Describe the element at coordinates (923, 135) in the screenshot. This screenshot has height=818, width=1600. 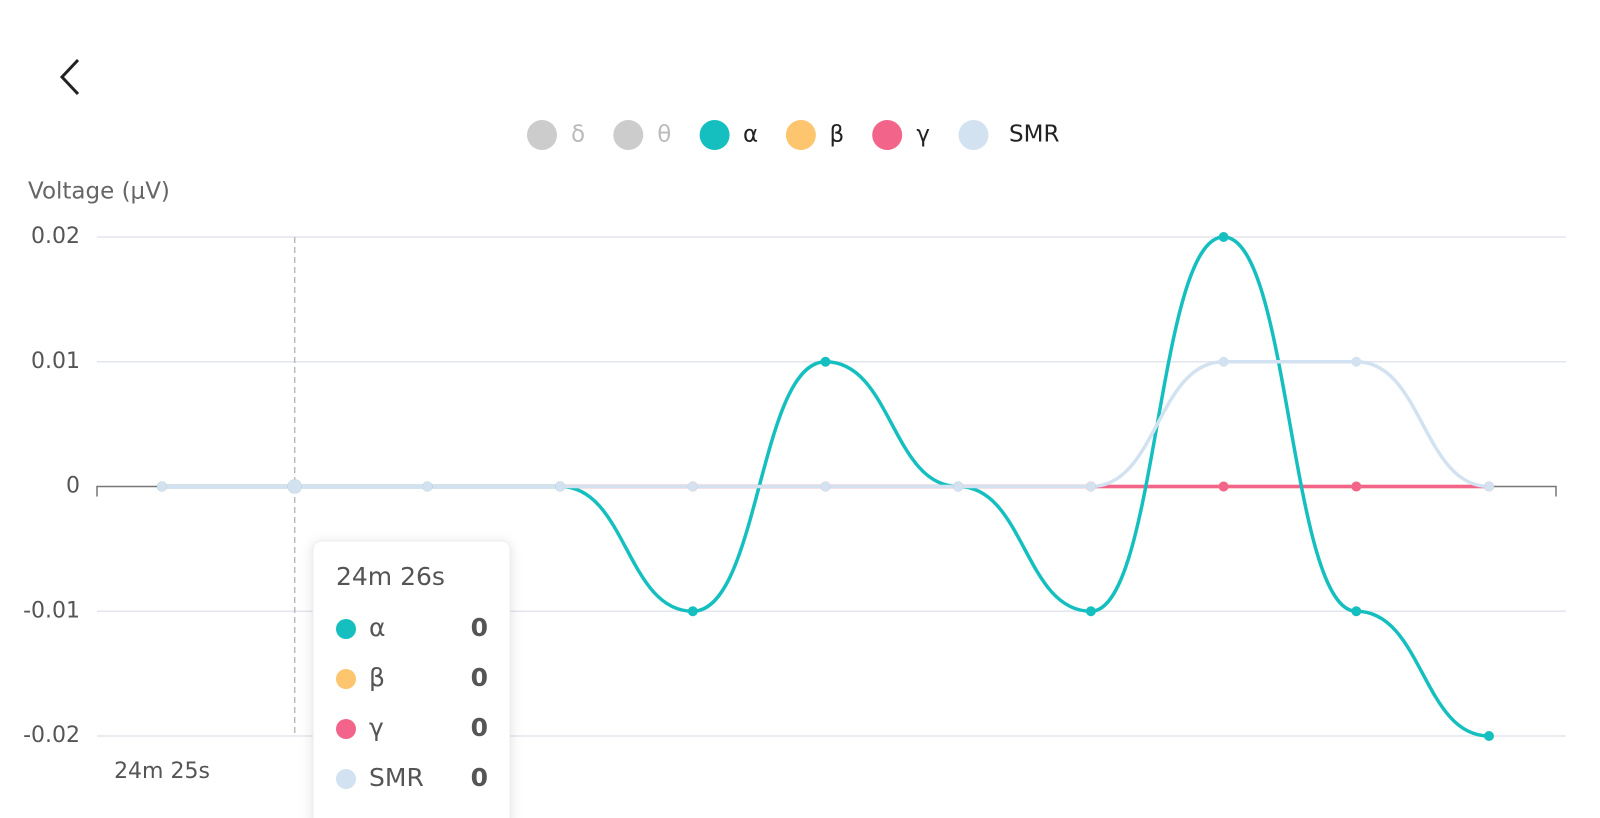
I see `legend-label: γ` at that location.